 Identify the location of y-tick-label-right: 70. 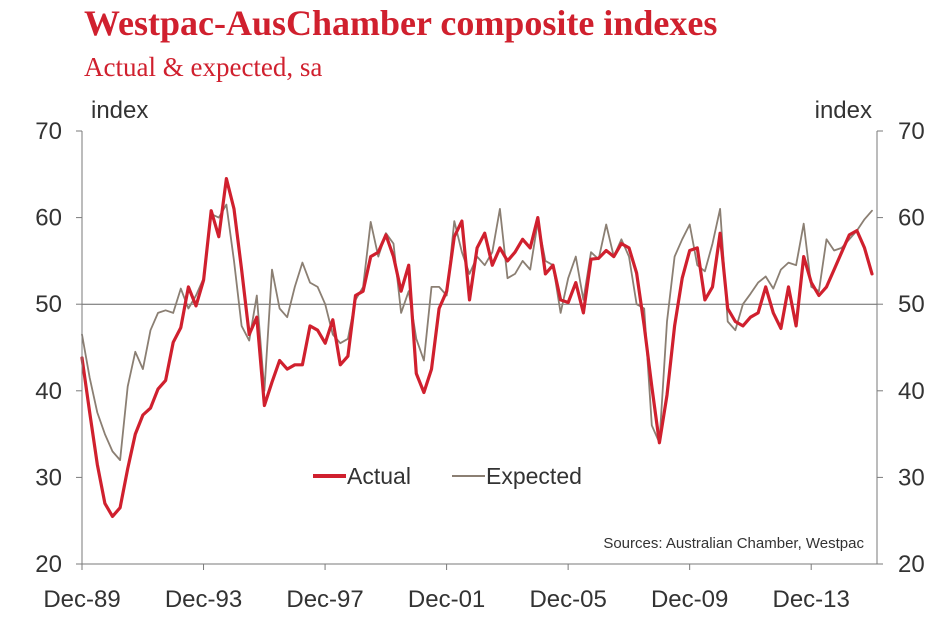
(911, 131).